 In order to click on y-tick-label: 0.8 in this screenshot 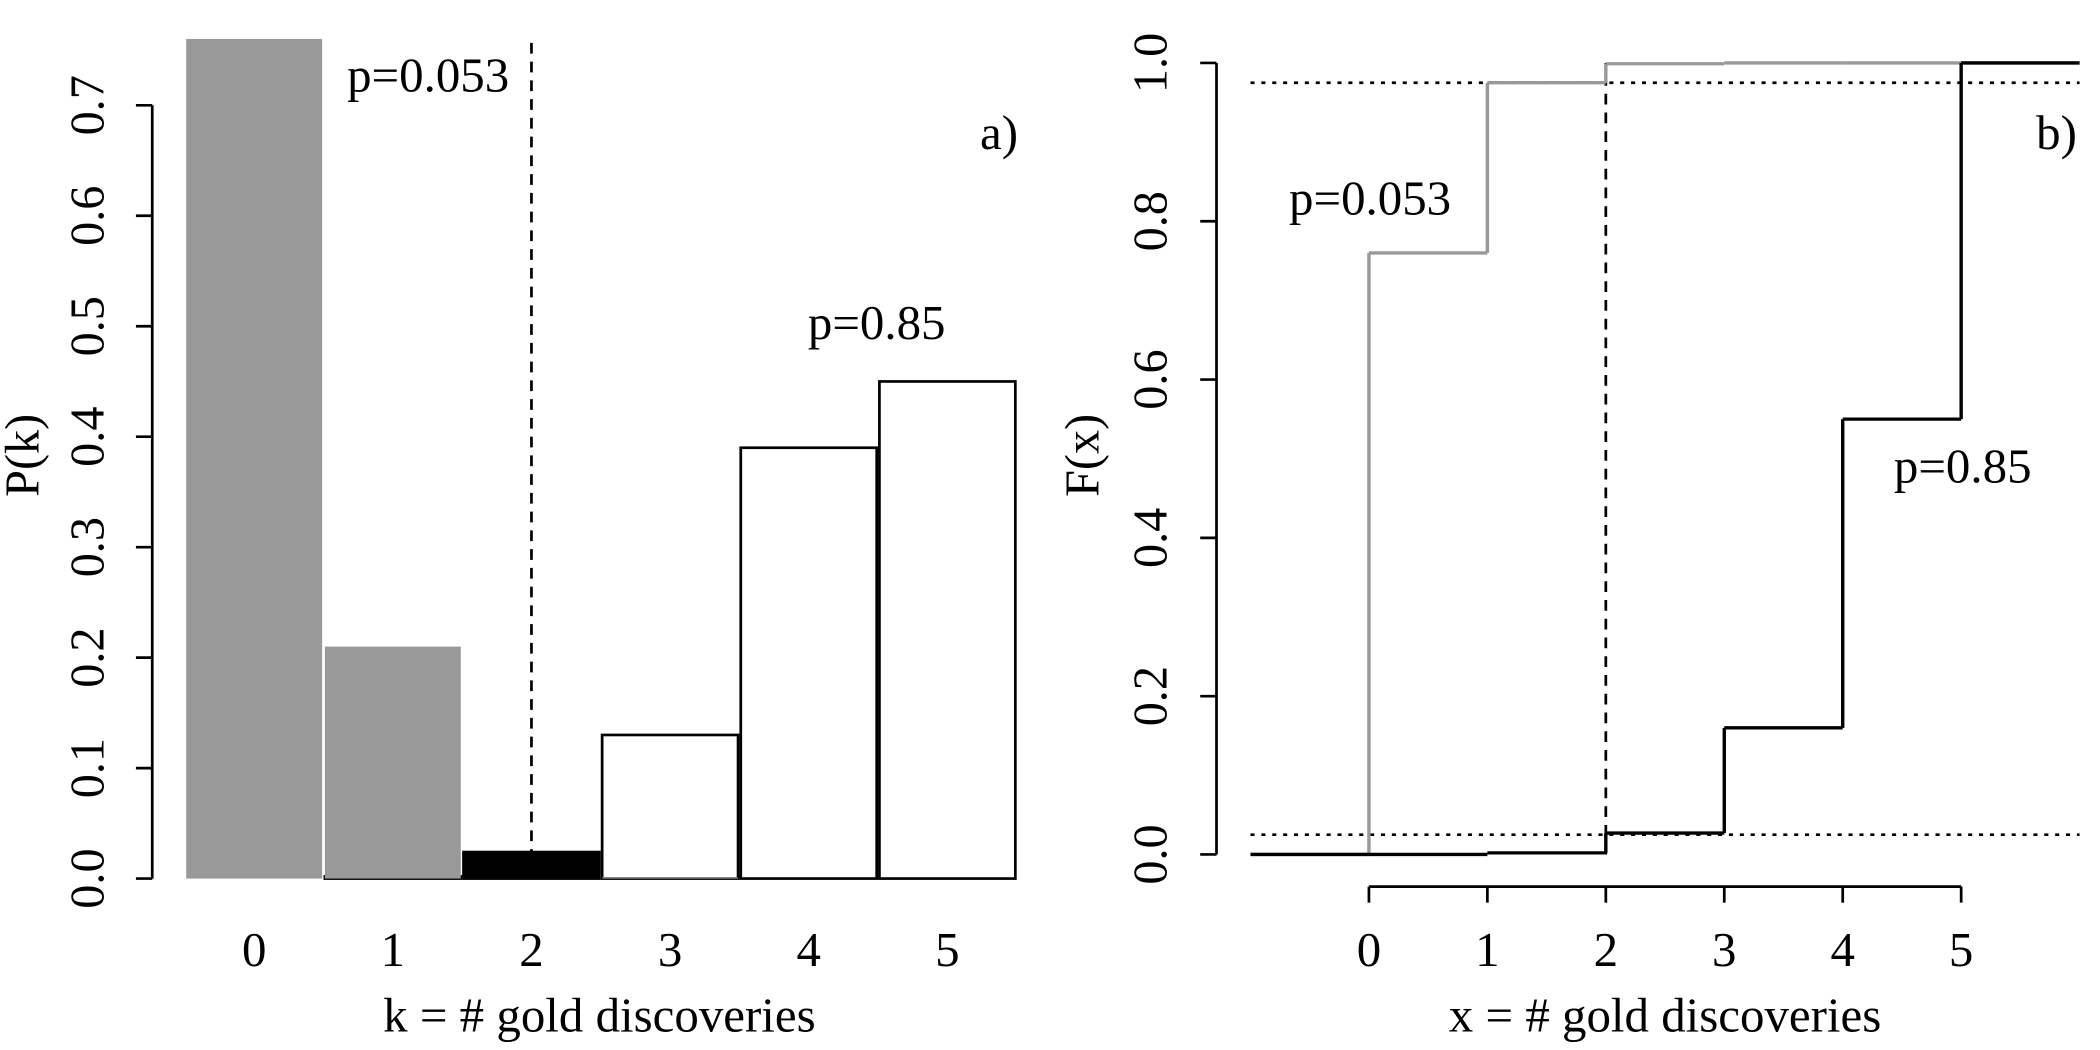, I will do `click(1150, 221)`.